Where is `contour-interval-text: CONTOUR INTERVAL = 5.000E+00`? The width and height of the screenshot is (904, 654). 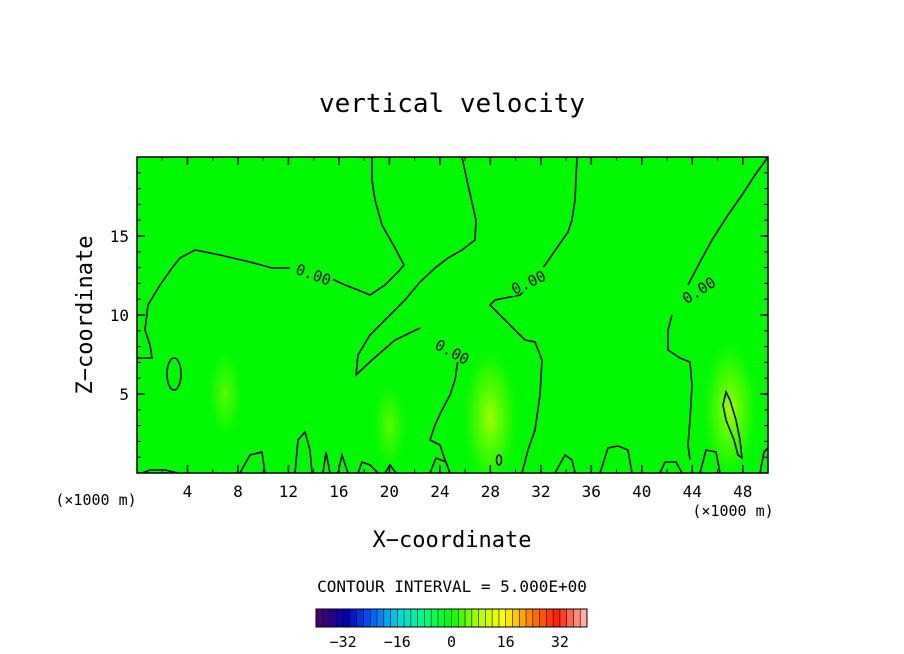
contour-interval-text: CONTOUR INTERVAL = 5.000E+00 is located at coordinates (452, 586).